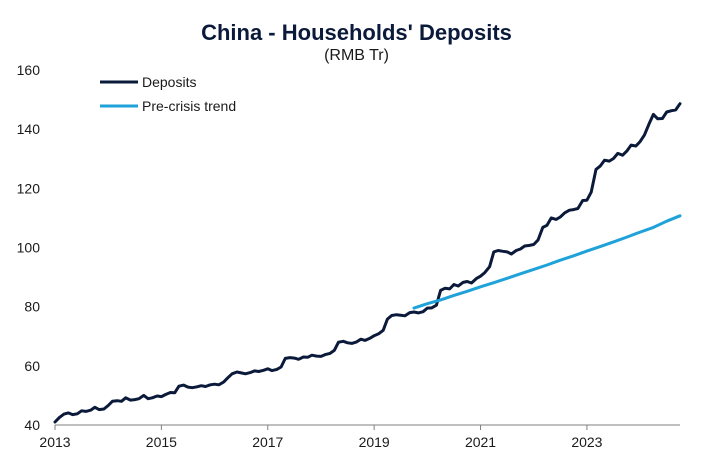 This screenshot has height=471, width=713. I want to click on legend-label: Pre-crisis trend, so click(189, 106).